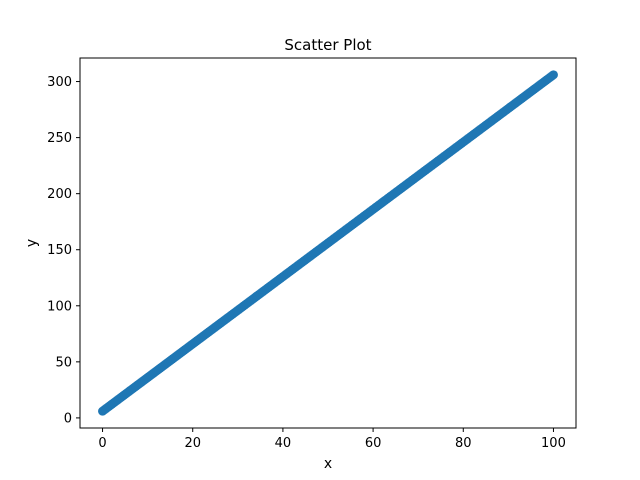 The height and width of the screenshot is (480, 640). Describe the element at coordinates (553, 443) in the screenshot. I see `x-tick-label: 100` at that location.